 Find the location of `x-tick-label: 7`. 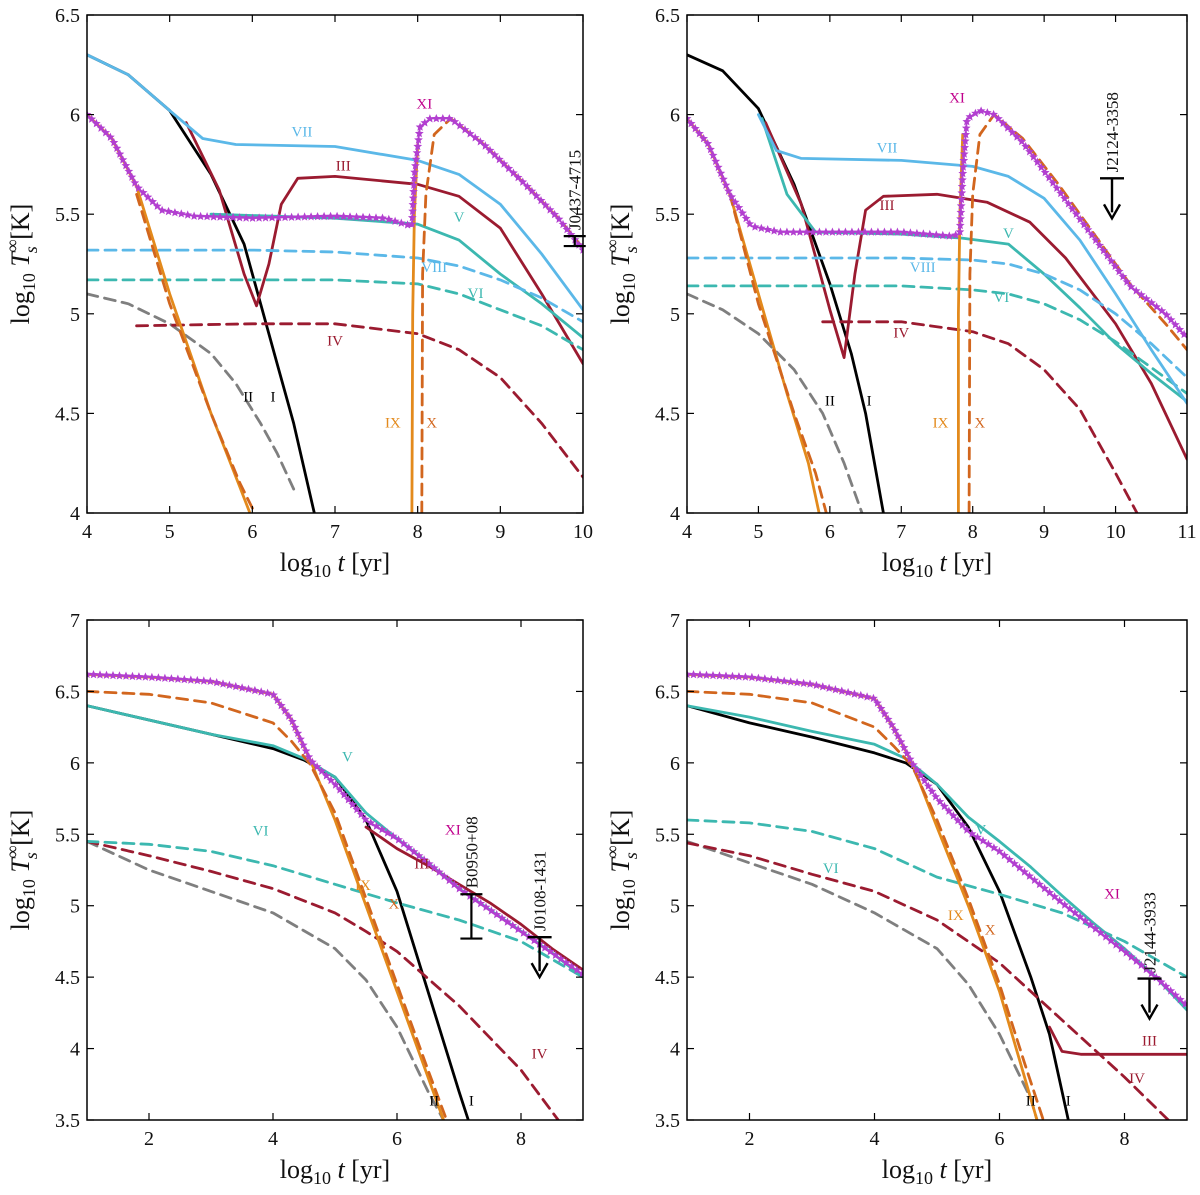

x-tick-label: 7 is located at coordinates (335, 532).